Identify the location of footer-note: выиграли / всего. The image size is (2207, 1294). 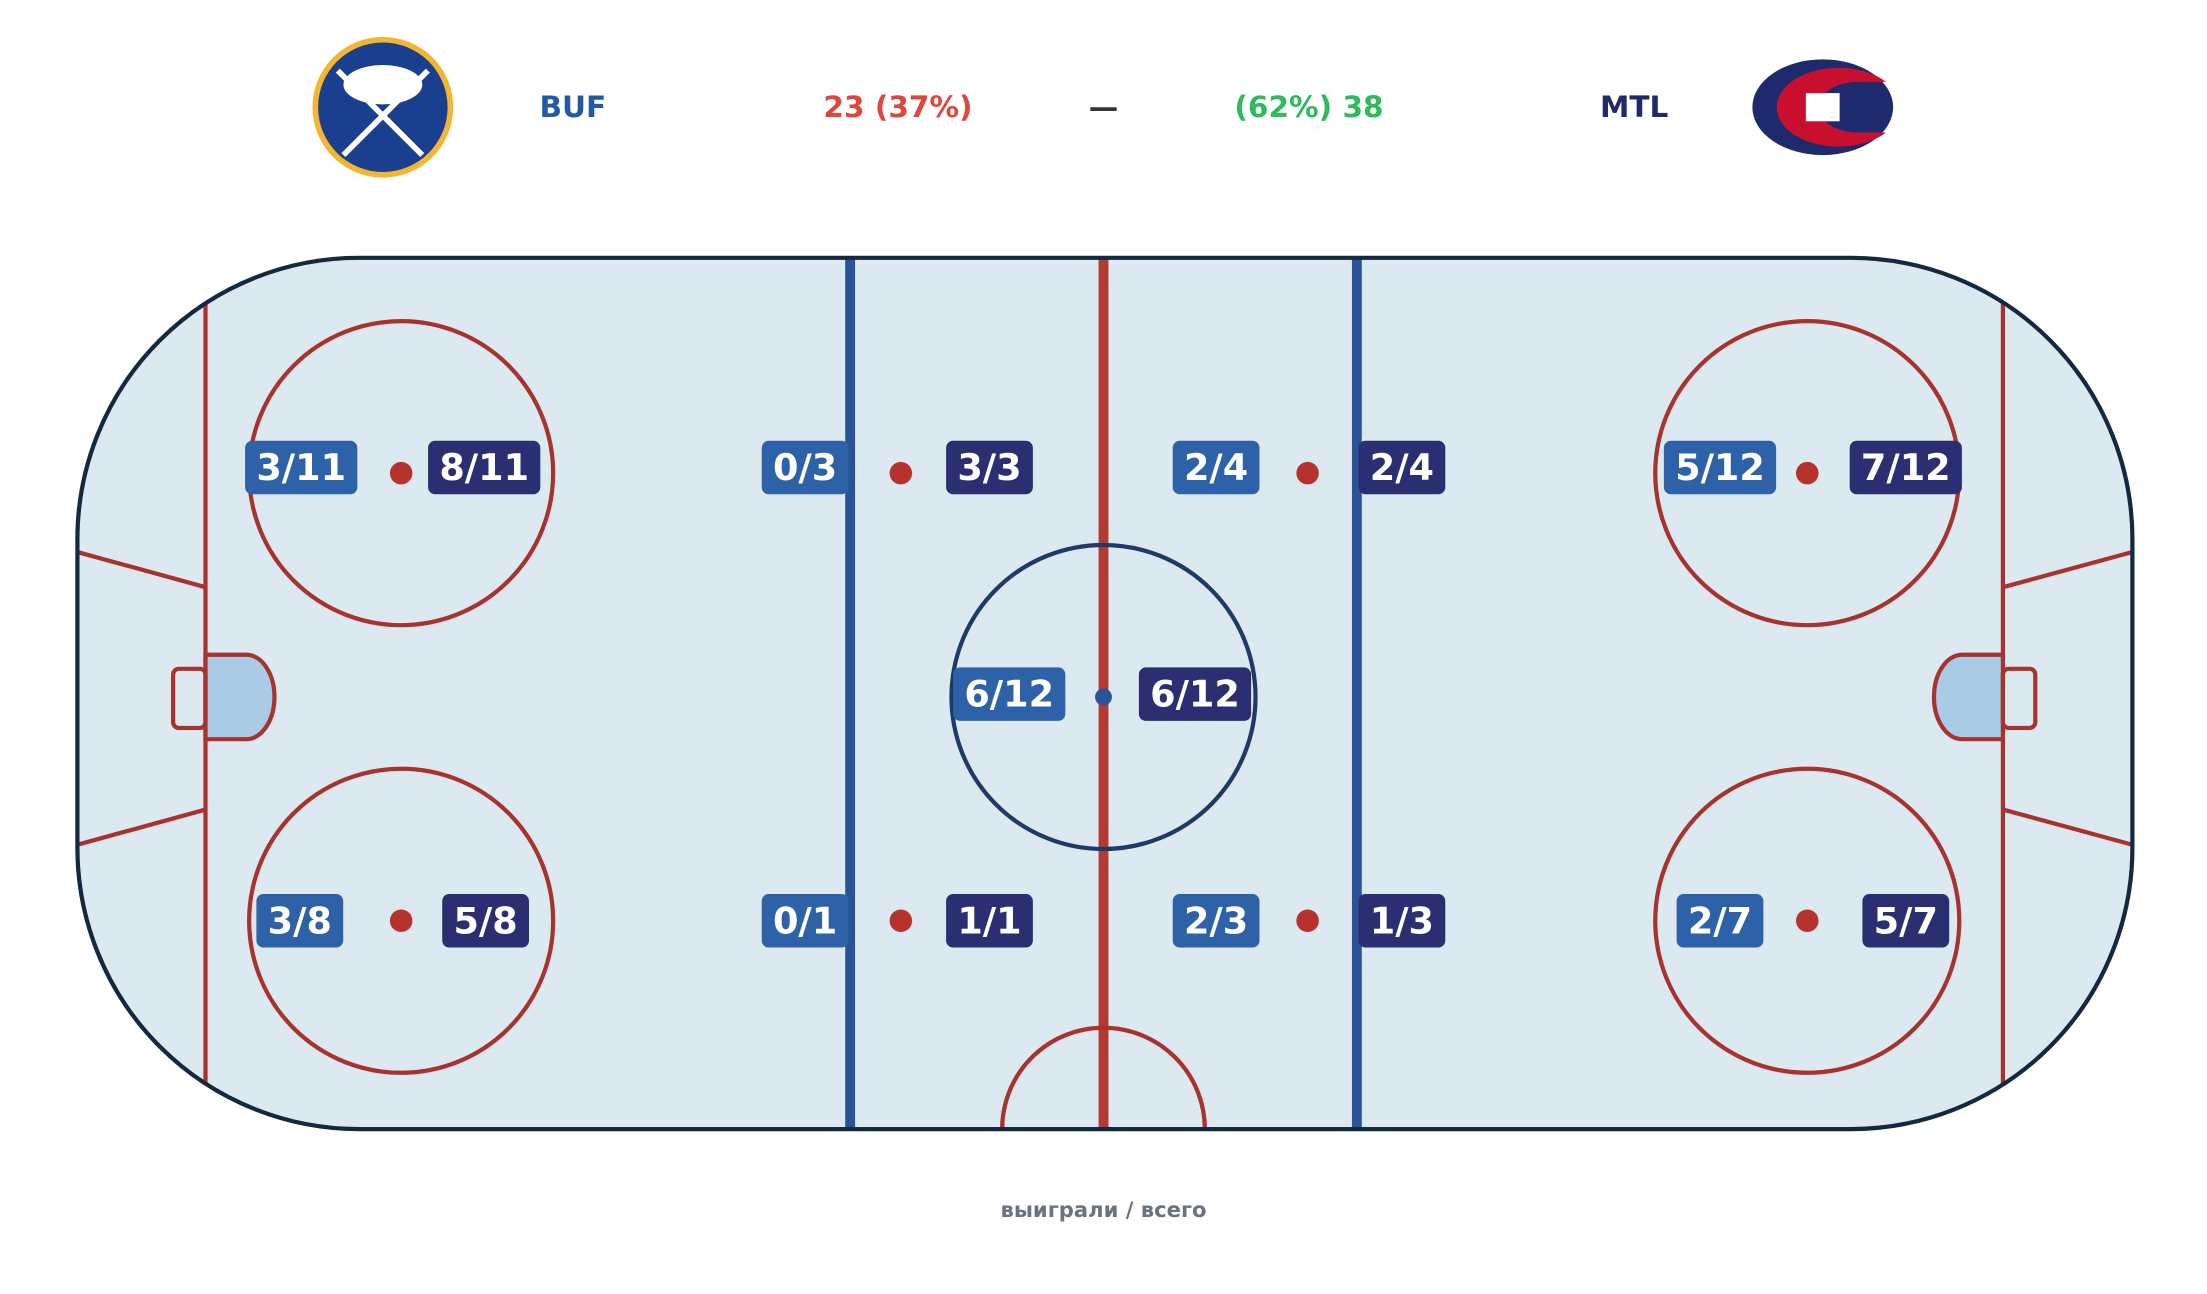
(1103, 1209).